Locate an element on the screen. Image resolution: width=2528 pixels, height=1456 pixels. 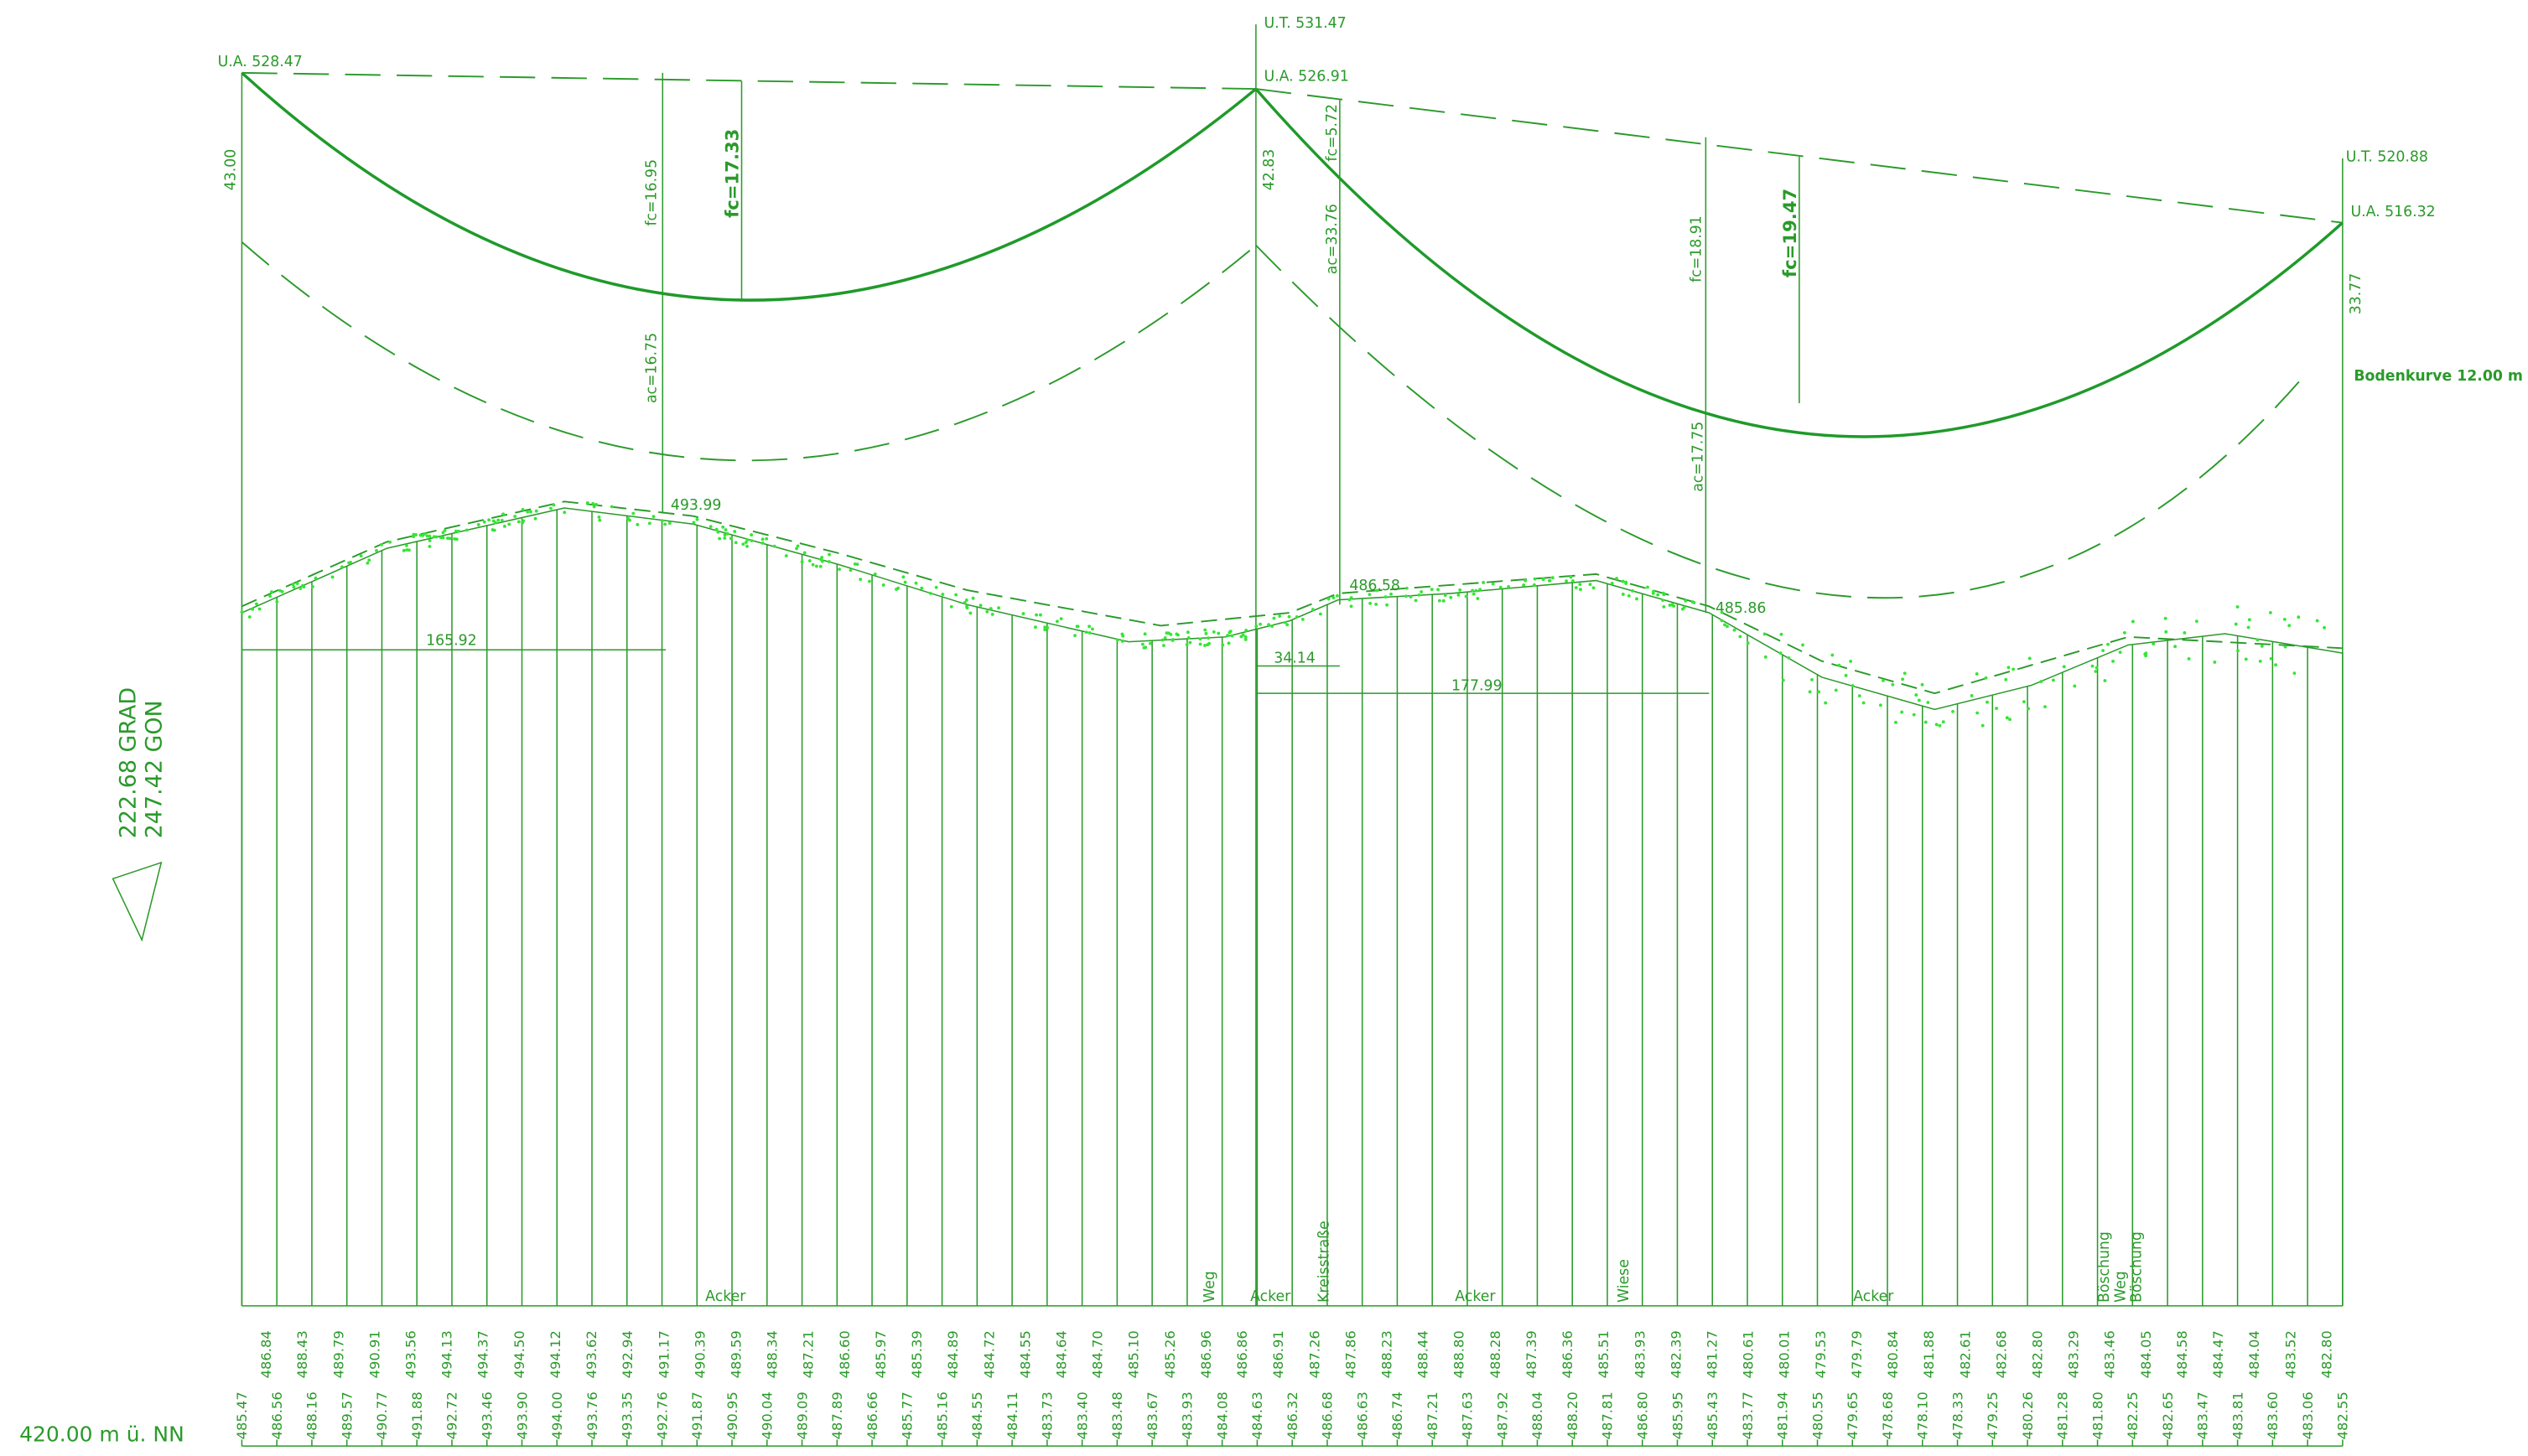
height-label: 489.57 is located at coordinates (347, 1415).